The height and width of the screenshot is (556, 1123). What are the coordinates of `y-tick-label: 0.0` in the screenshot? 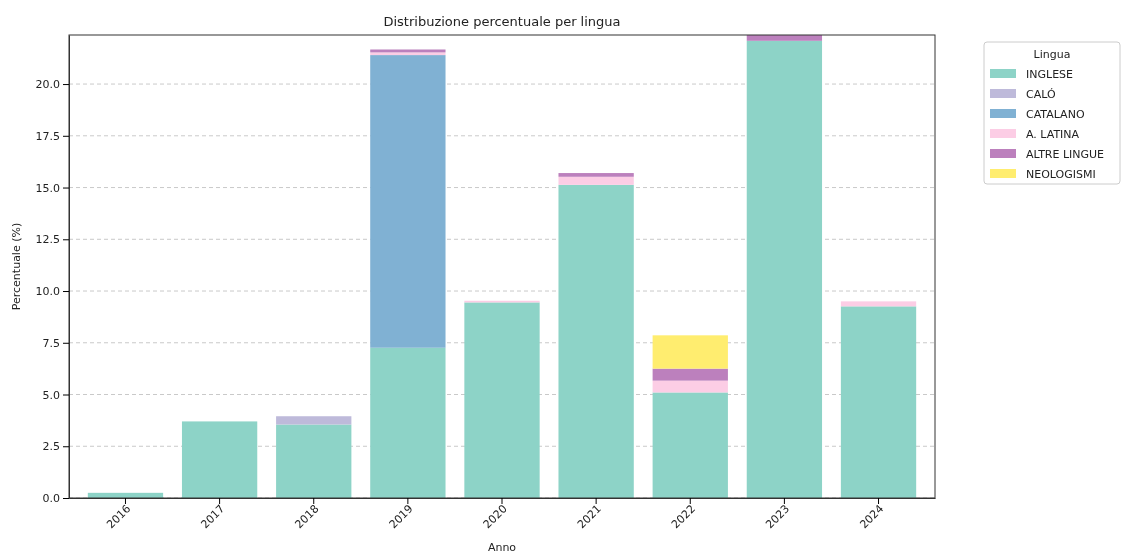 It's located at (51, 499).